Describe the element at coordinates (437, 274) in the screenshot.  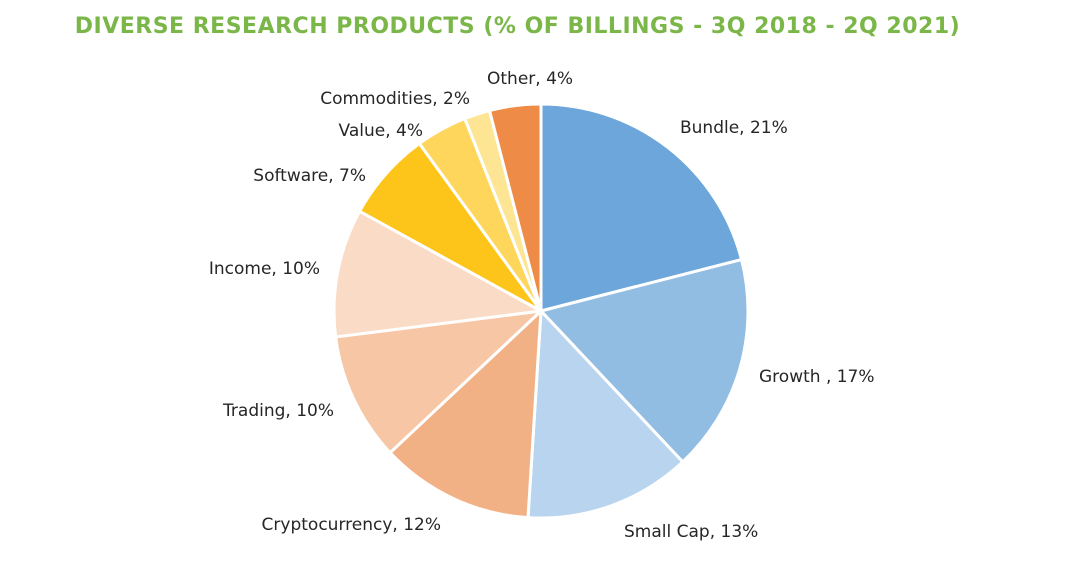
I see `pie-slice-income` at that location.